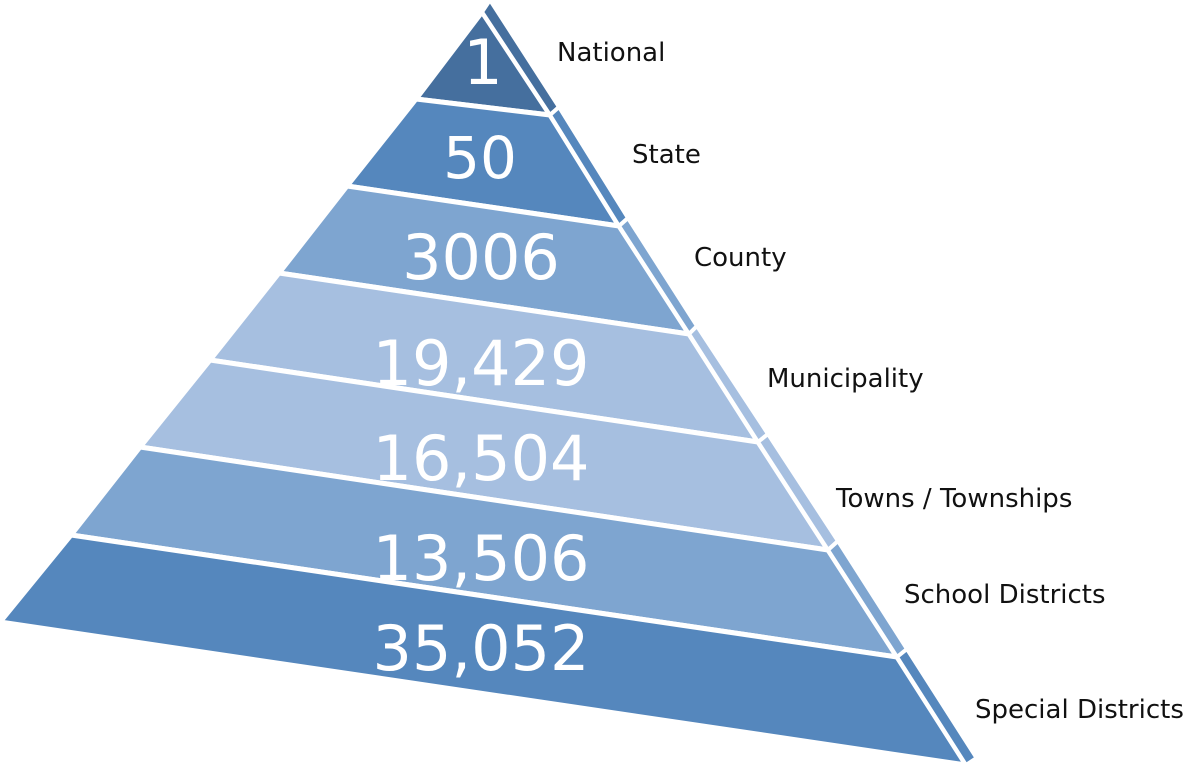 The image size is (1200, 766). Describe the element at coordinates (481, 458) in the screenshot. I see `tier-count-5: 16,504` at that location.